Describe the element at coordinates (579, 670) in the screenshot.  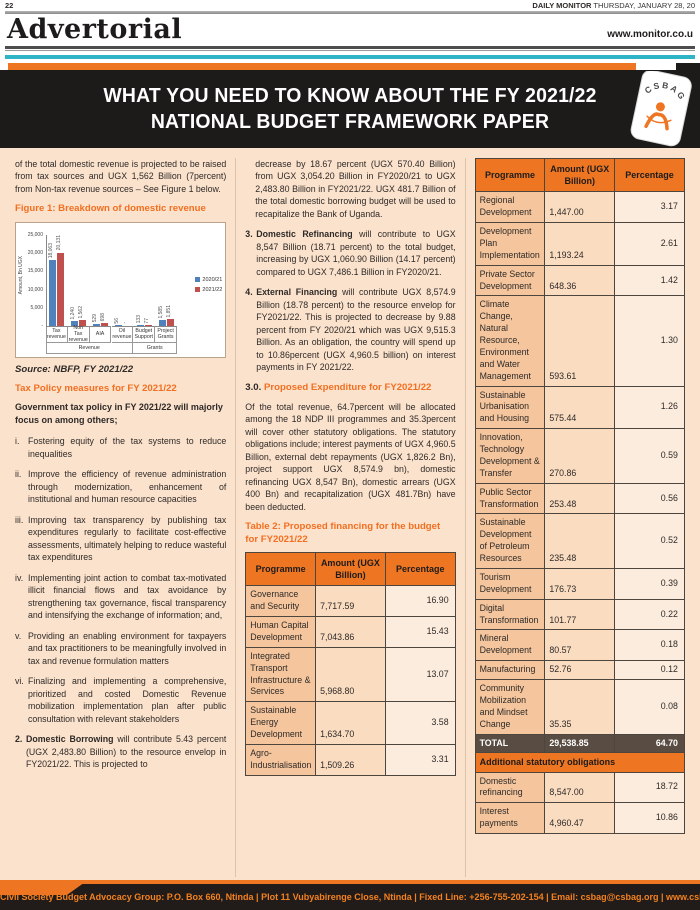
I see `table-row: Manufacturing 52.76 0.12` at that location.